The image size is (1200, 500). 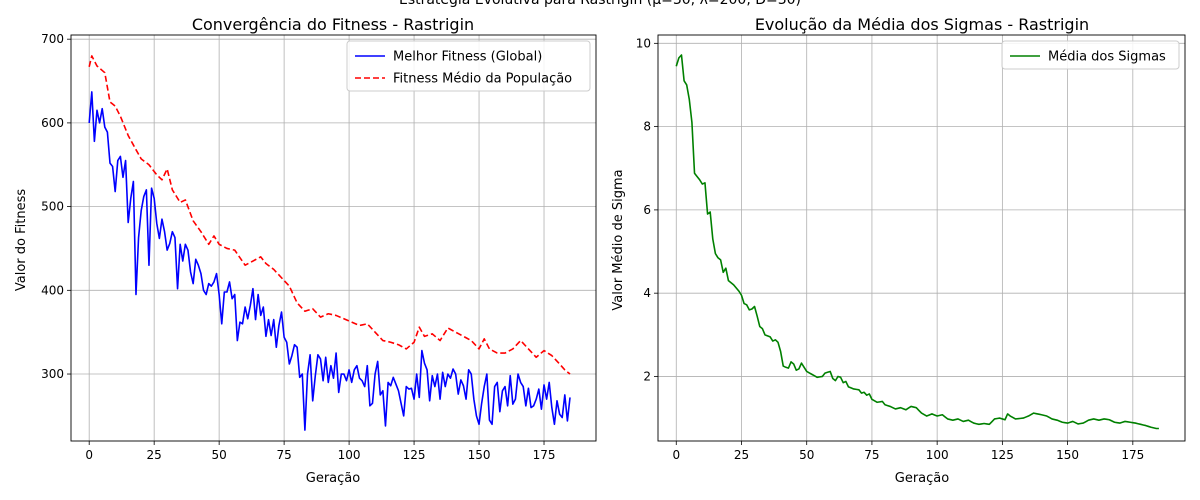 What do you see at coordinates (1067, 455) in the screenshot?
I see `sigma-x-tick-label: 150` at bounding box center [1067, 455].